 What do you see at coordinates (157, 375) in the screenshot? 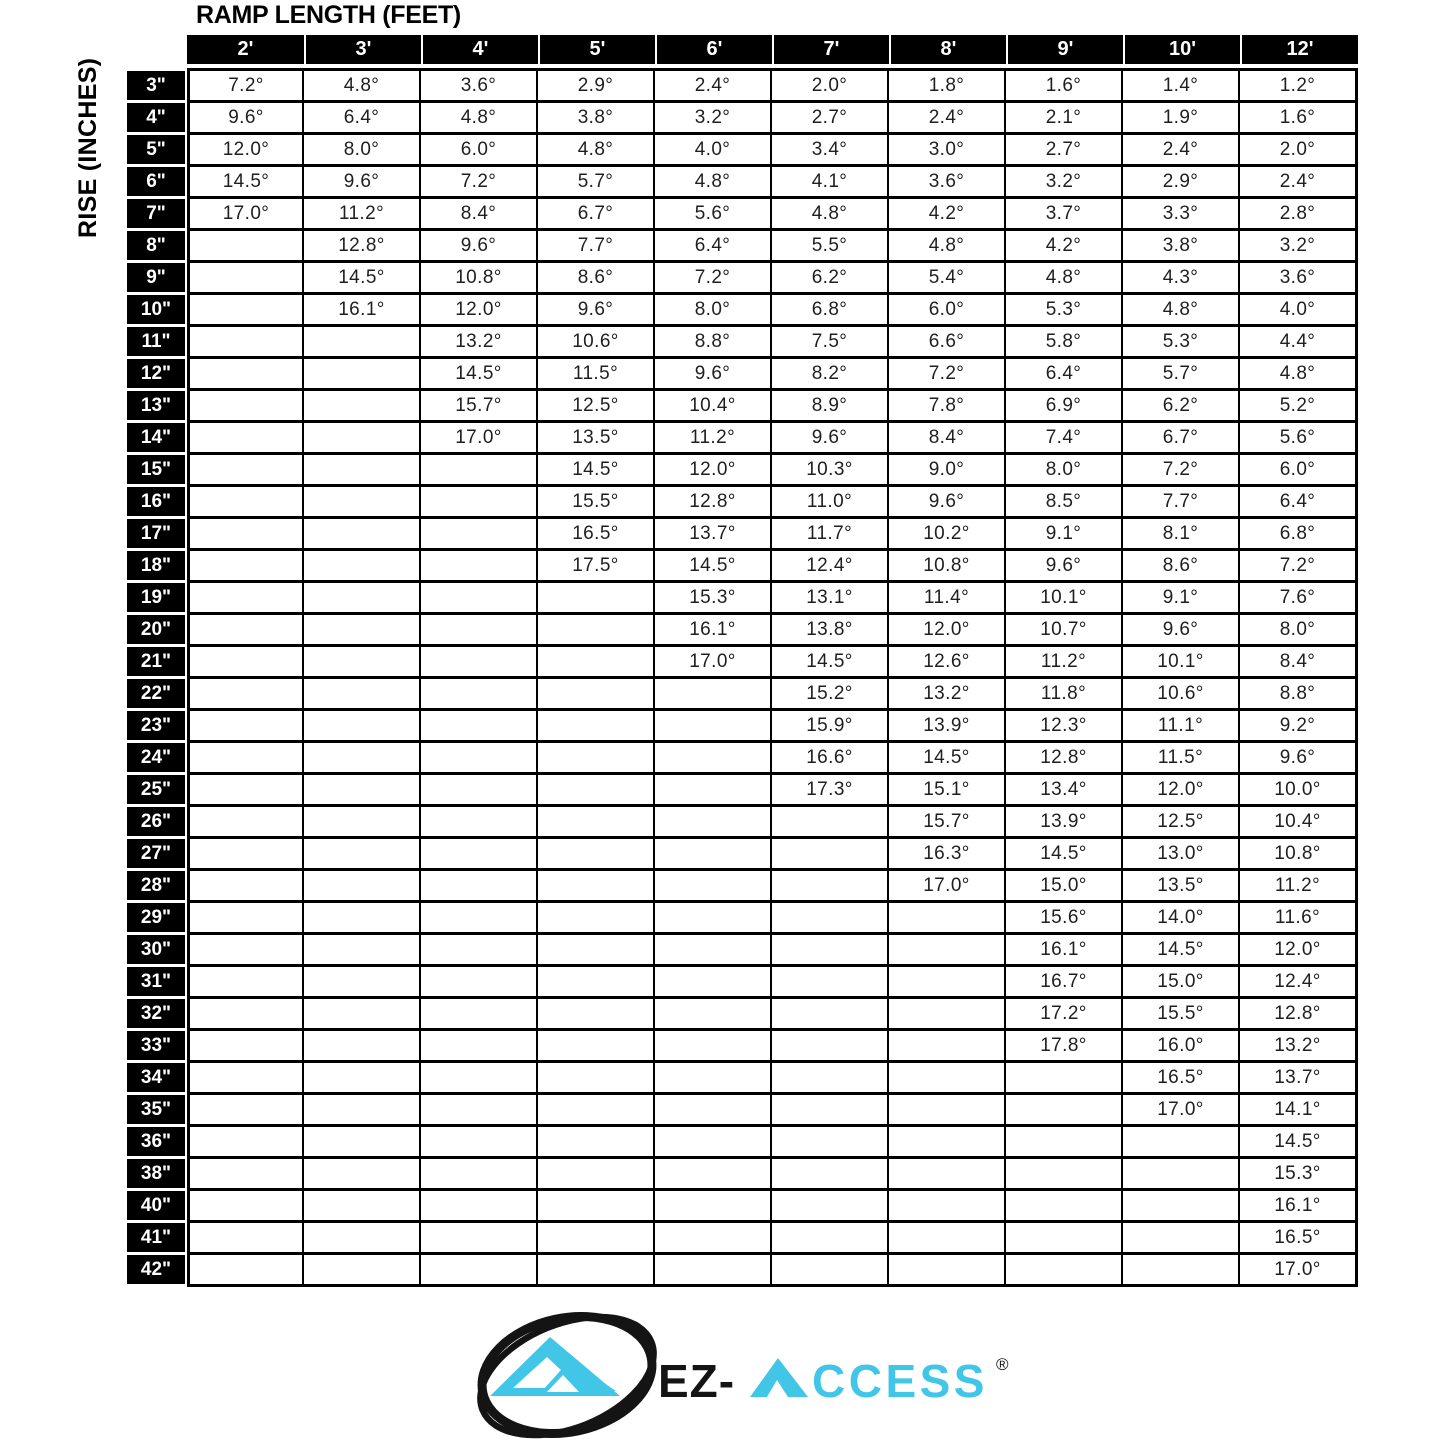
I see `row-header: 12"` at bounding box center [157, 375].